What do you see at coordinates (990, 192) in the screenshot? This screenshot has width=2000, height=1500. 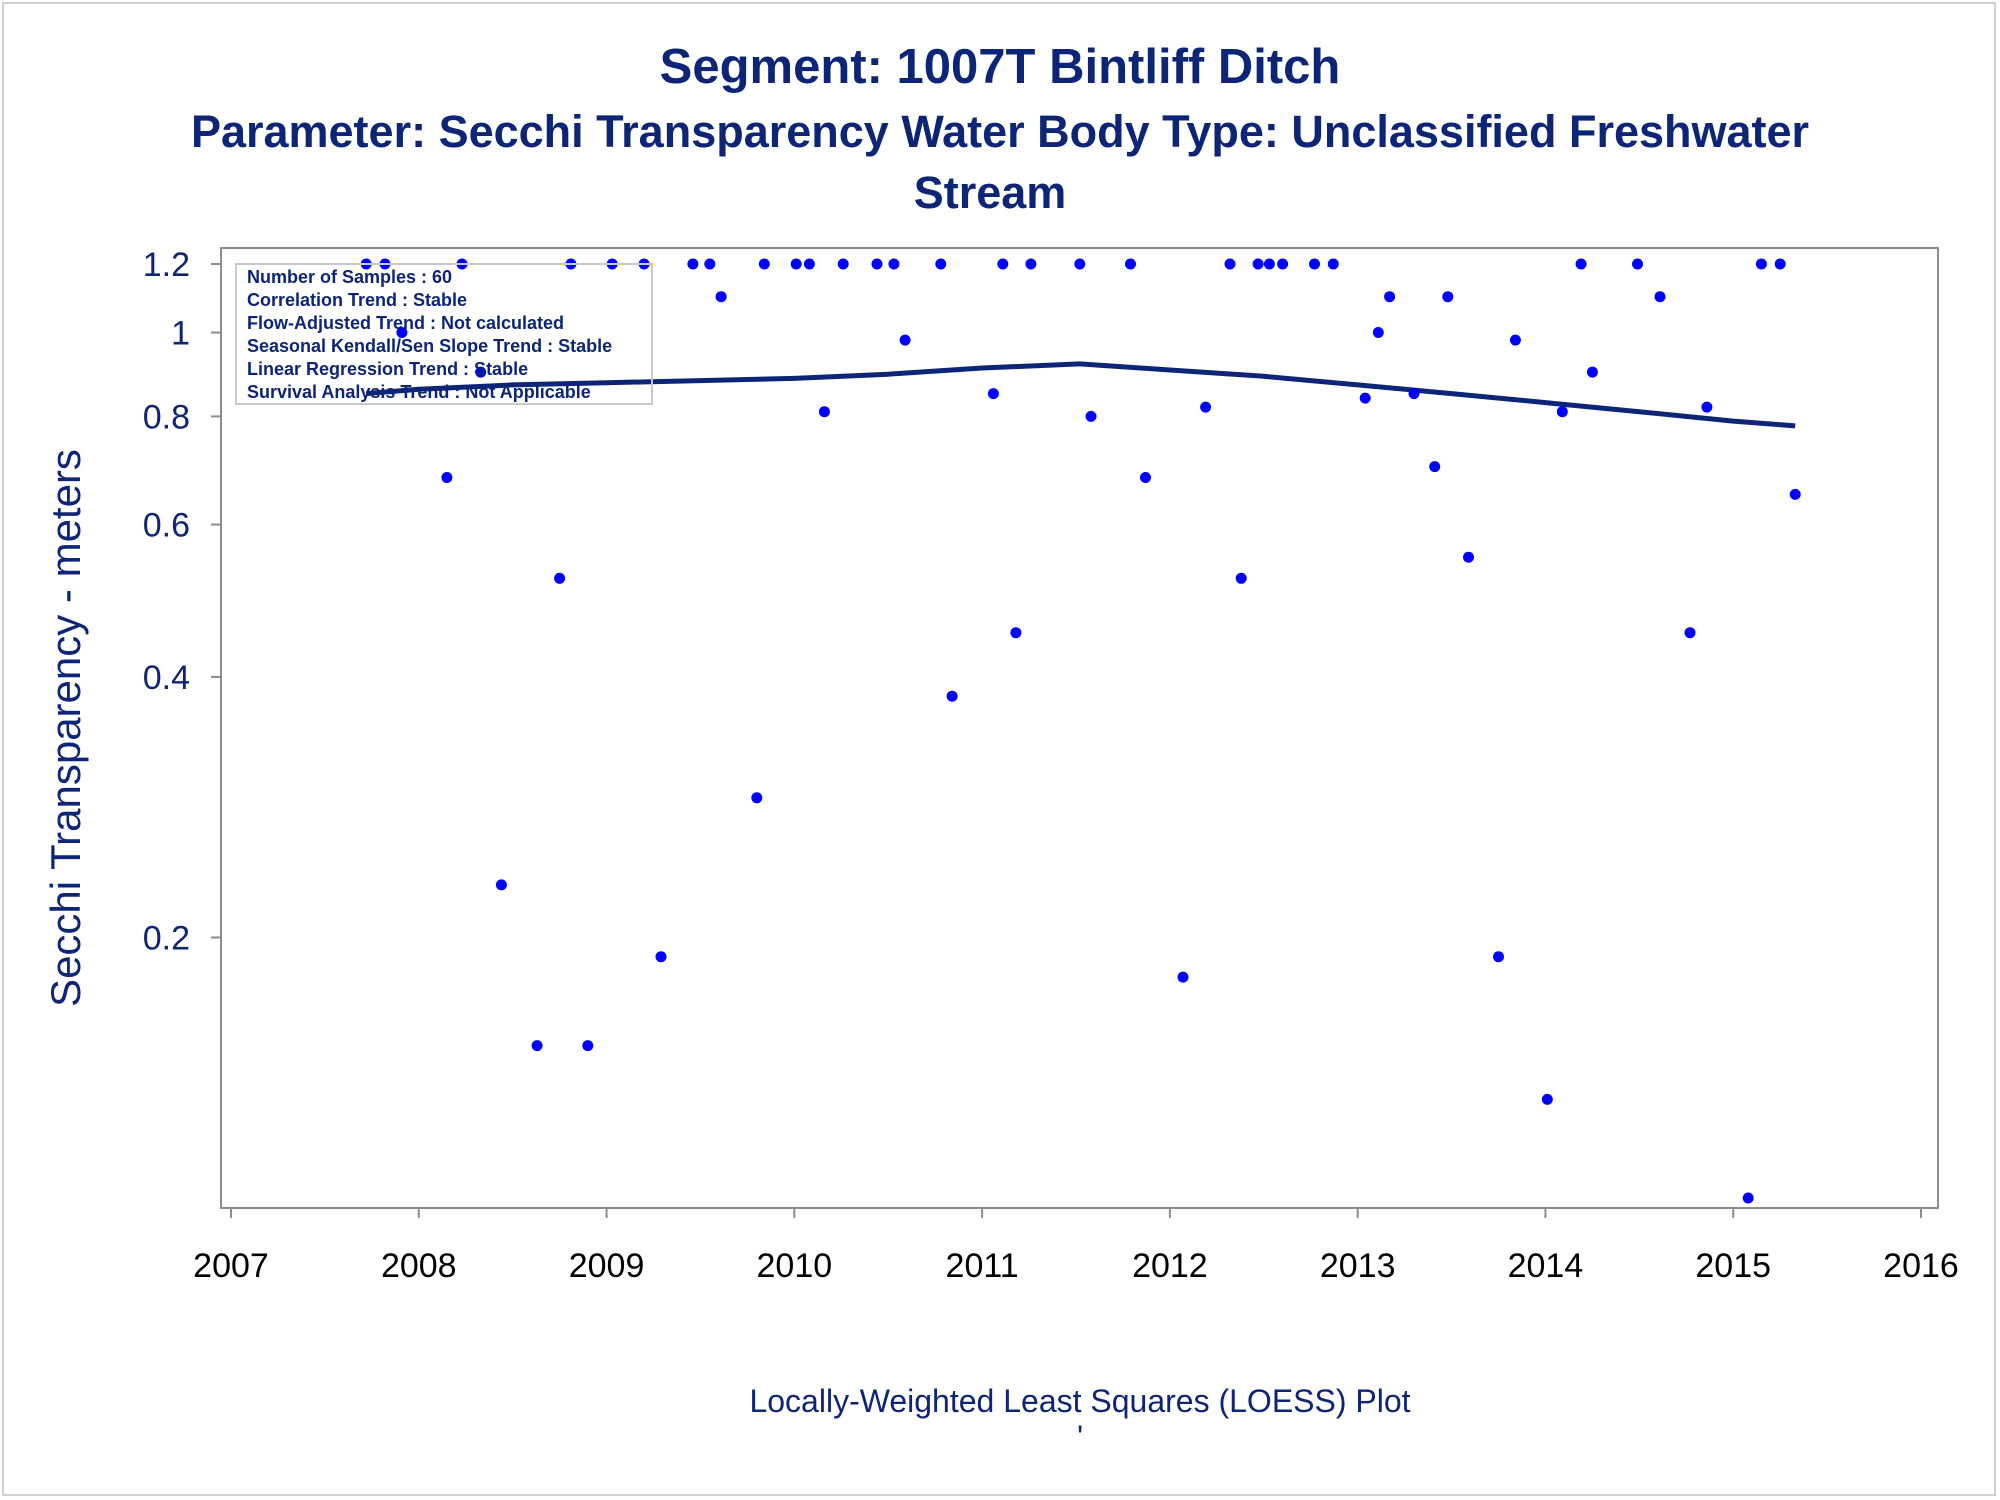 I see `chart-subtitle-line-2: Stream` at bounding box center [990, 192].